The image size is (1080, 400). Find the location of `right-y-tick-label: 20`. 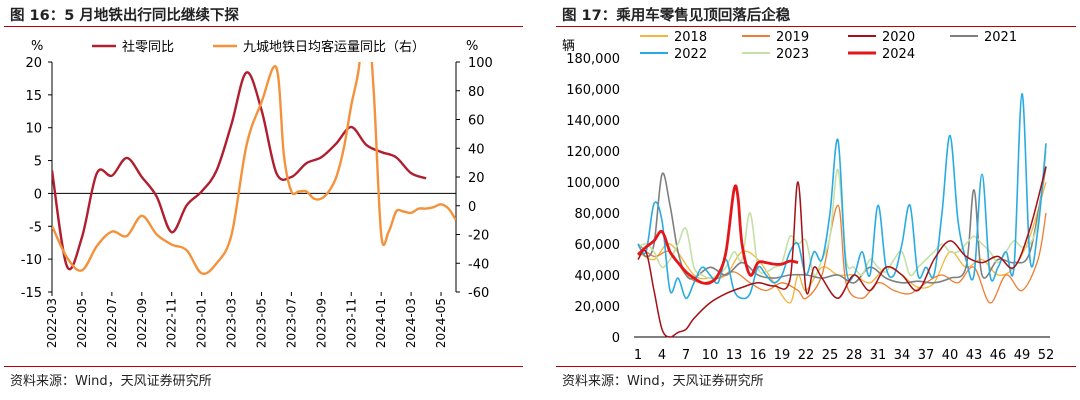

right-y-tick-label: 20 is located at coordinates (476, 178).